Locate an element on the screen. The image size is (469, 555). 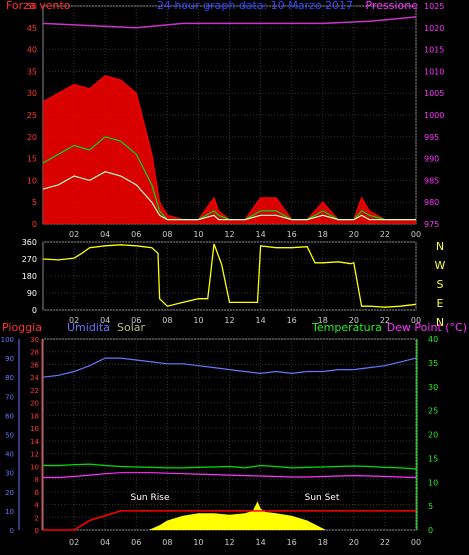
pressure-tick-label: 980 is located at coordinates (431, 202).